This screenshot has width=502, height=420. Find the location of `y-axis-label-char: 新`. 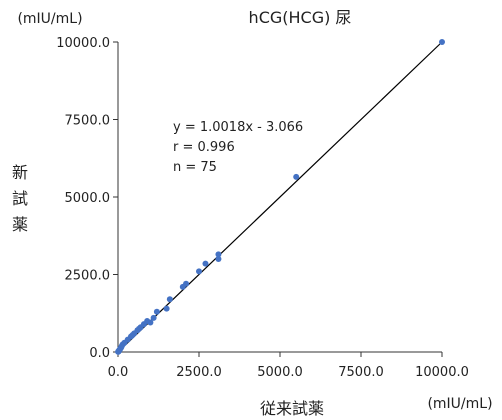

y-axis-label-char: 新 is located at coordinates (20, 172).